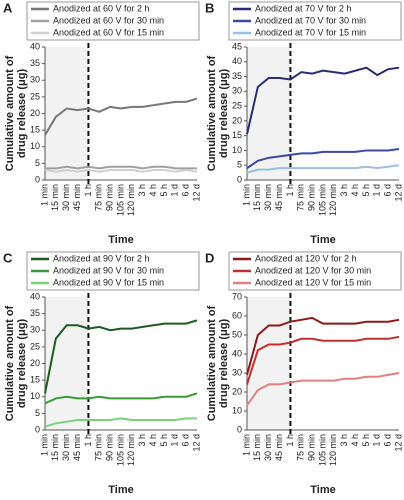  I want to click on x-tick-label: 1 h, so click(88, 190).